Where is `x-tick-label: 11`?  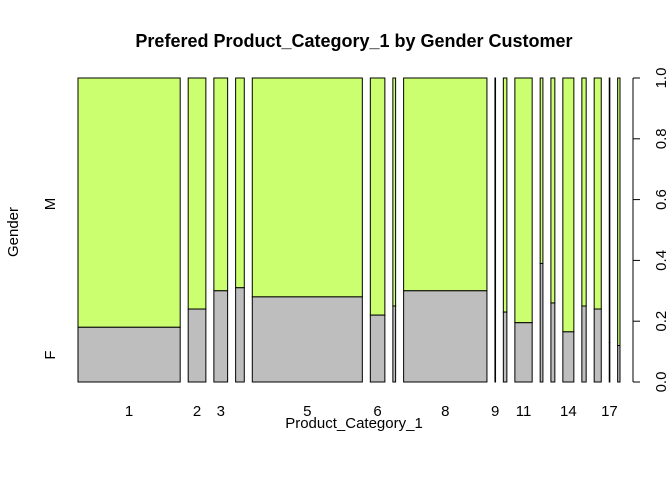
x-tick-label: 11 is located at coordinates (524, 411).